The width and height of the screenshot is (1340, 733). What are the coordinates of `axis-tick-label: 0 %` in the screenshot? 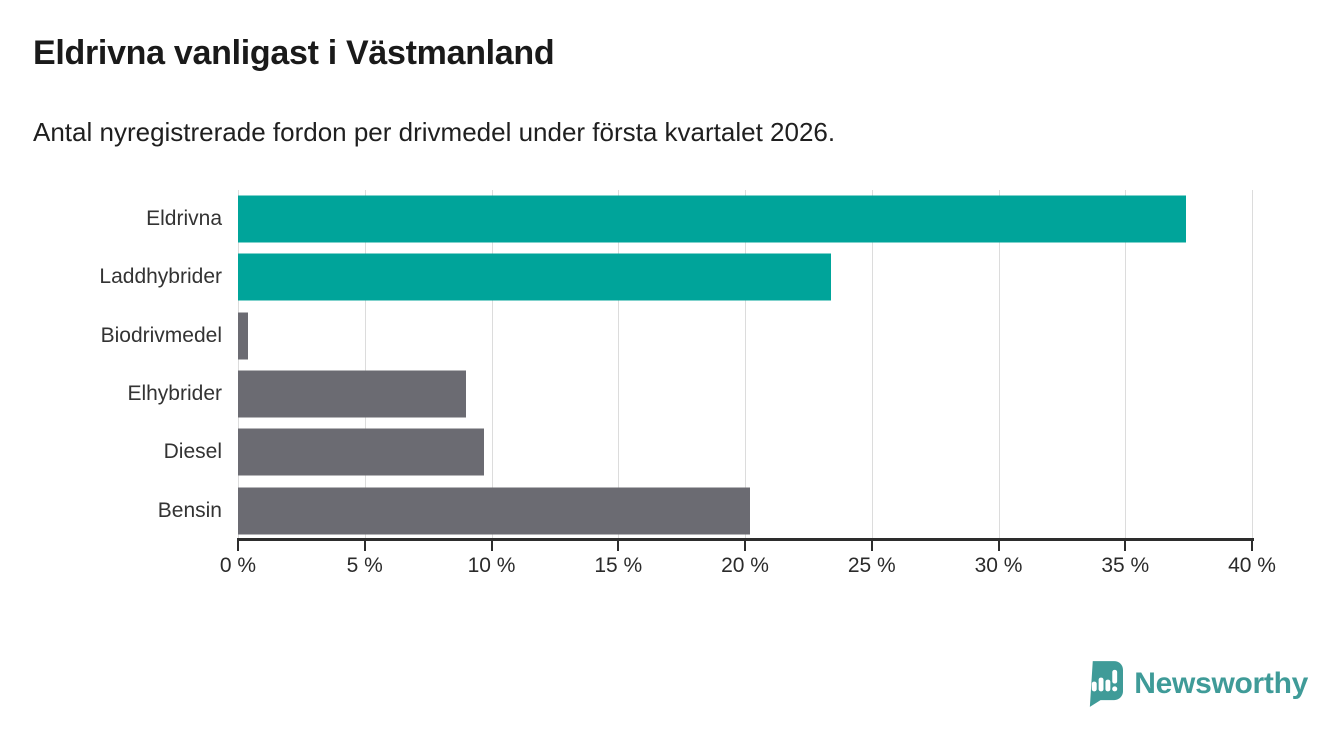 It's located at (238, 565).